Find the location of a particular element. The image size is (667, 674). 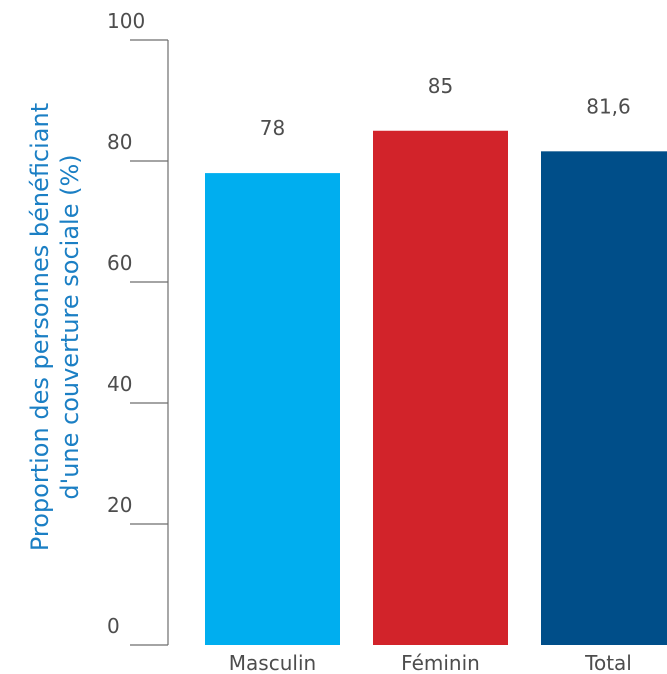

category-label: Total is located at coordinates (608, 662).